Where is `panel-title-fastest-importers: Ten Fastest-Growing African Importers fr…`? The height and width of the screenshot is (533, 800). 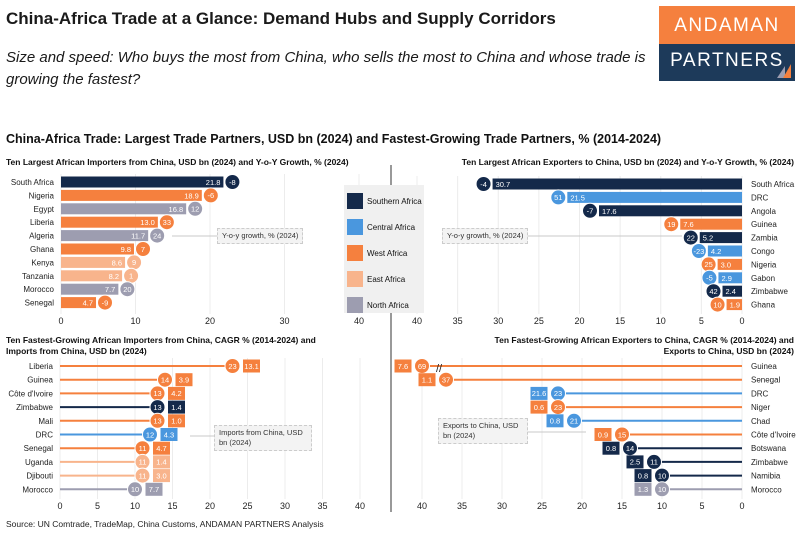 panel-title-fastest-importers: Ten Fastest-Growing African Importers fr… is located at coordinates (161, 345).